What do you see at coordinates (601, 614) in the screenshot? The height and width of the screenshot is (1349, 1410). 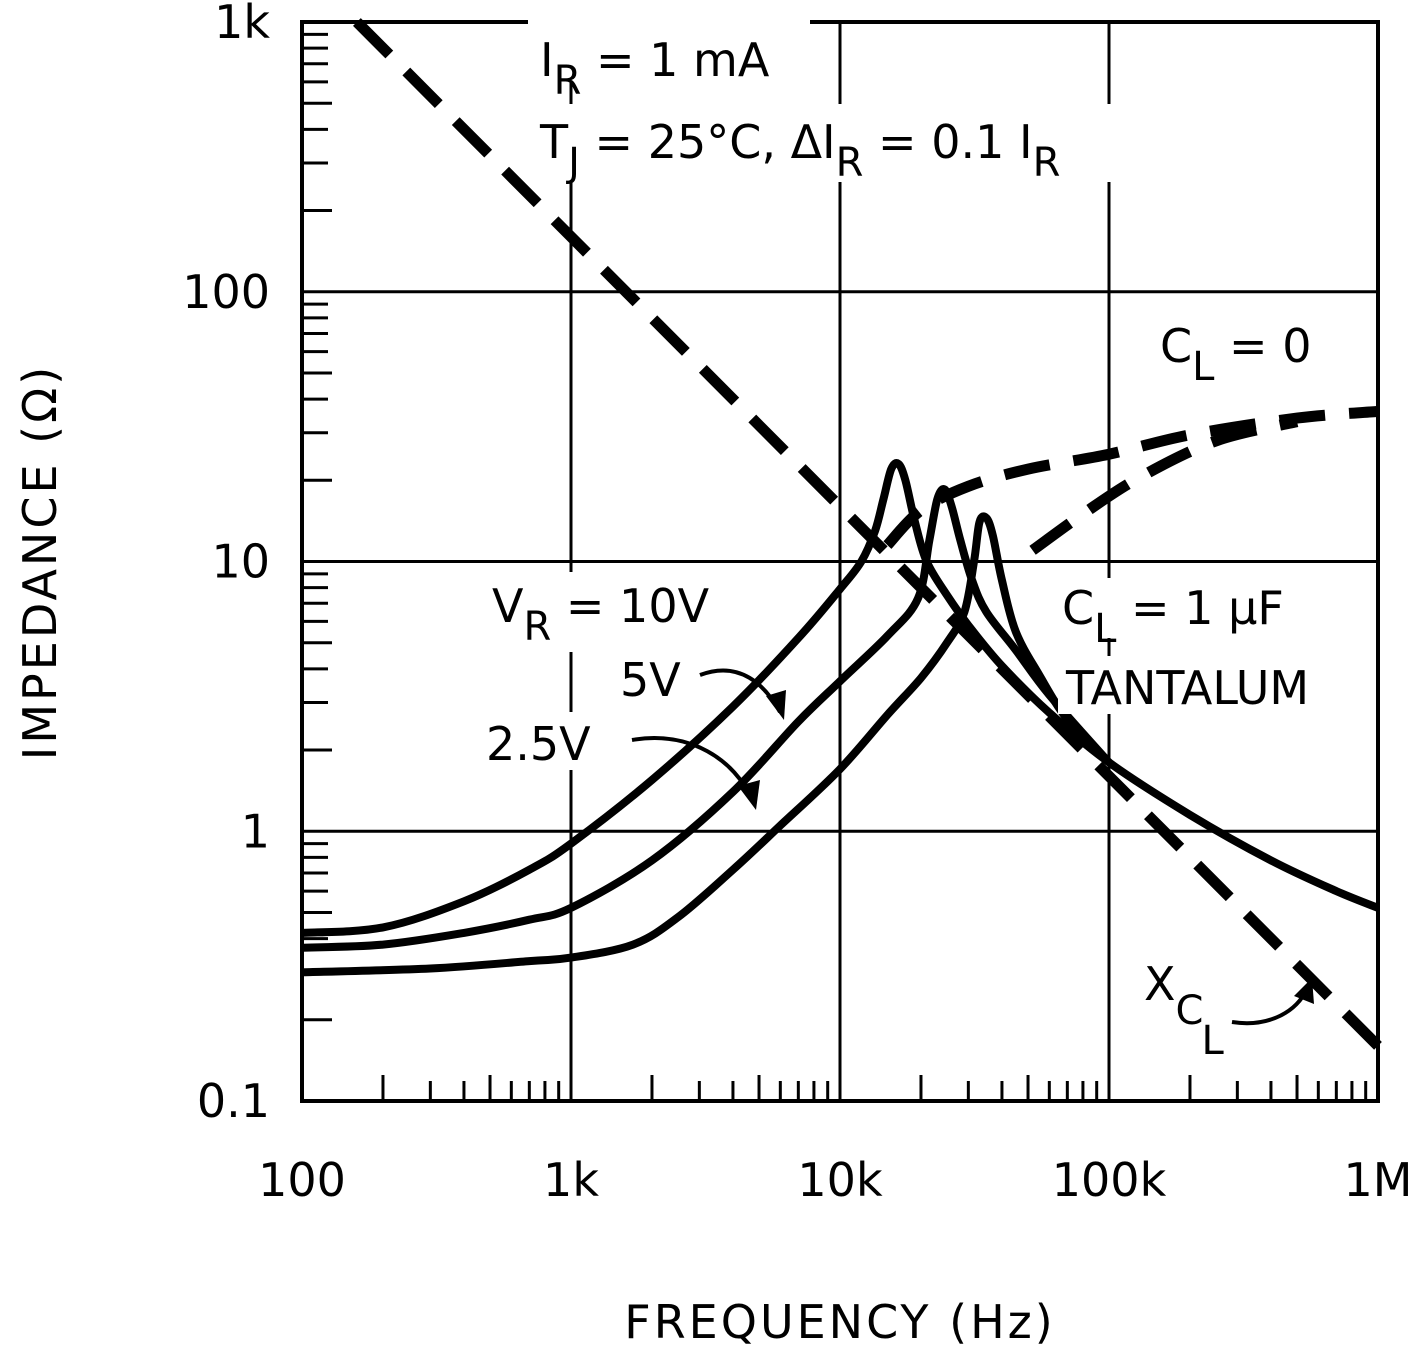 I see `label-vr-10v: VR = 10V` at bounding box center [601, 614].